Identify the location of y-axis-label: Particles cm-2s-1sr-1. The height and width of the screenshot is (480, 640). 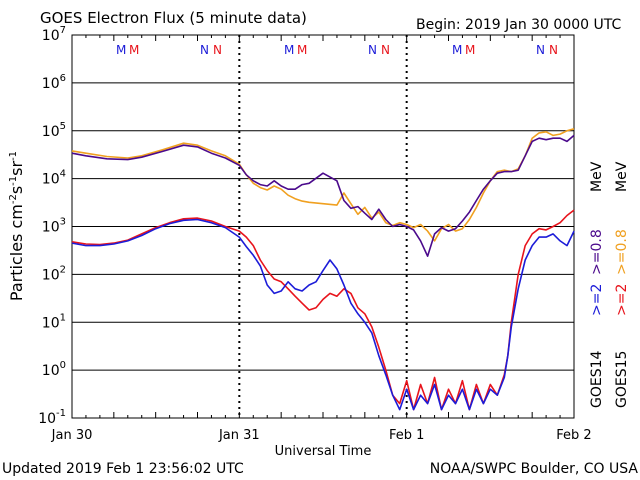
(16, 226).